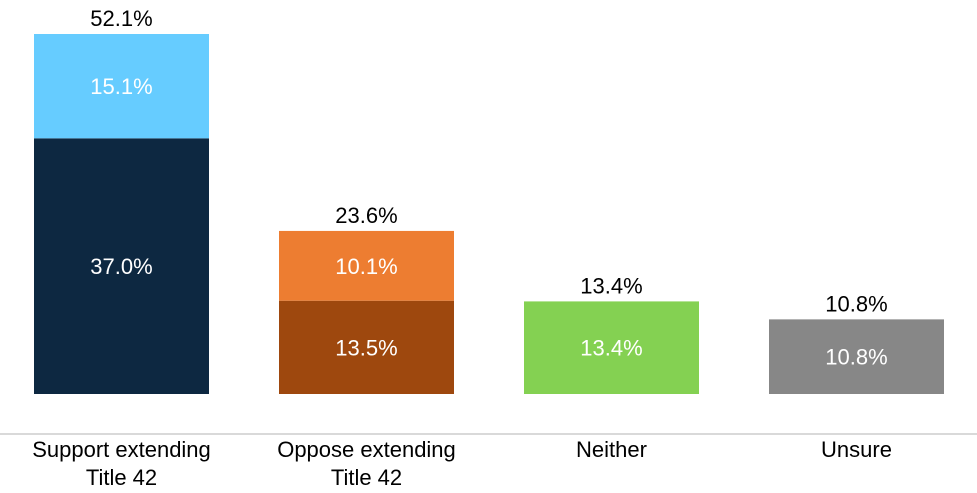 Image resolution: width=977 pixels, height=493 pixels. I want to click on segment-value-label: 37.0%, so click(121, 266).